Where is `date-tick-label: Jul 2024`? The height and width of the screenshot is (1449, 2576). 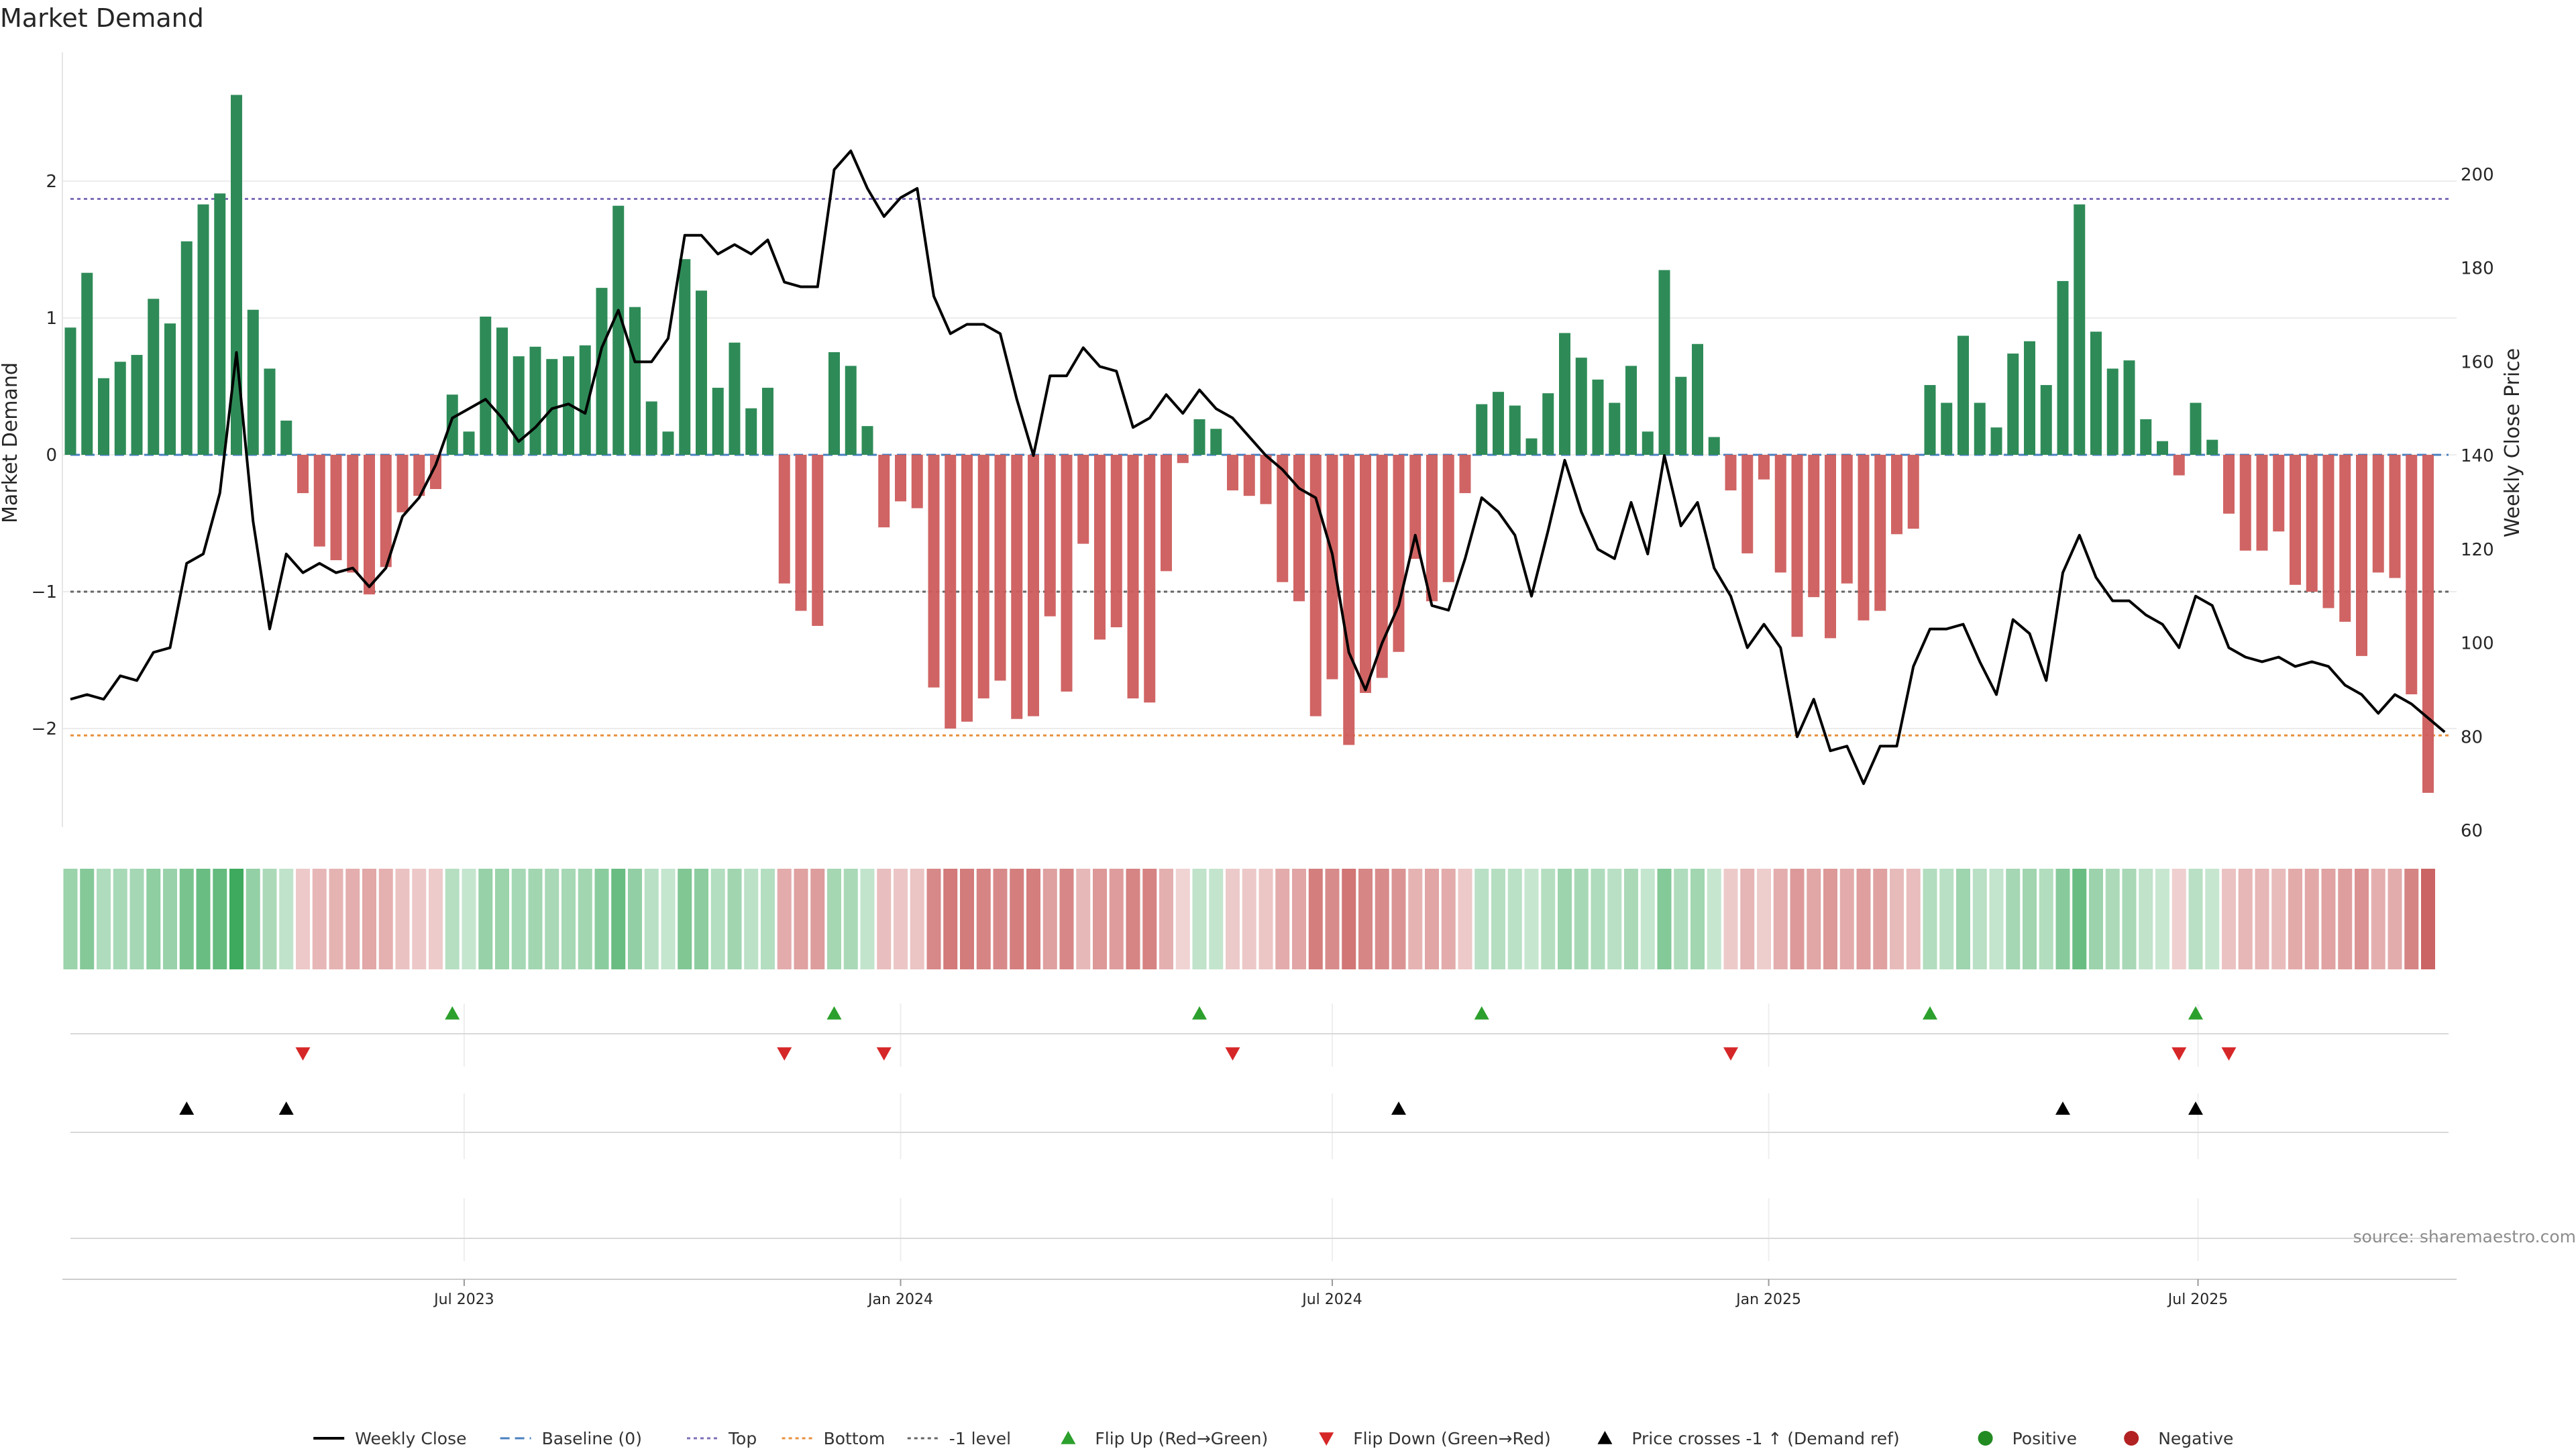
date-tick-label: Jul 2024 is located at coordinates (1331, 1299).